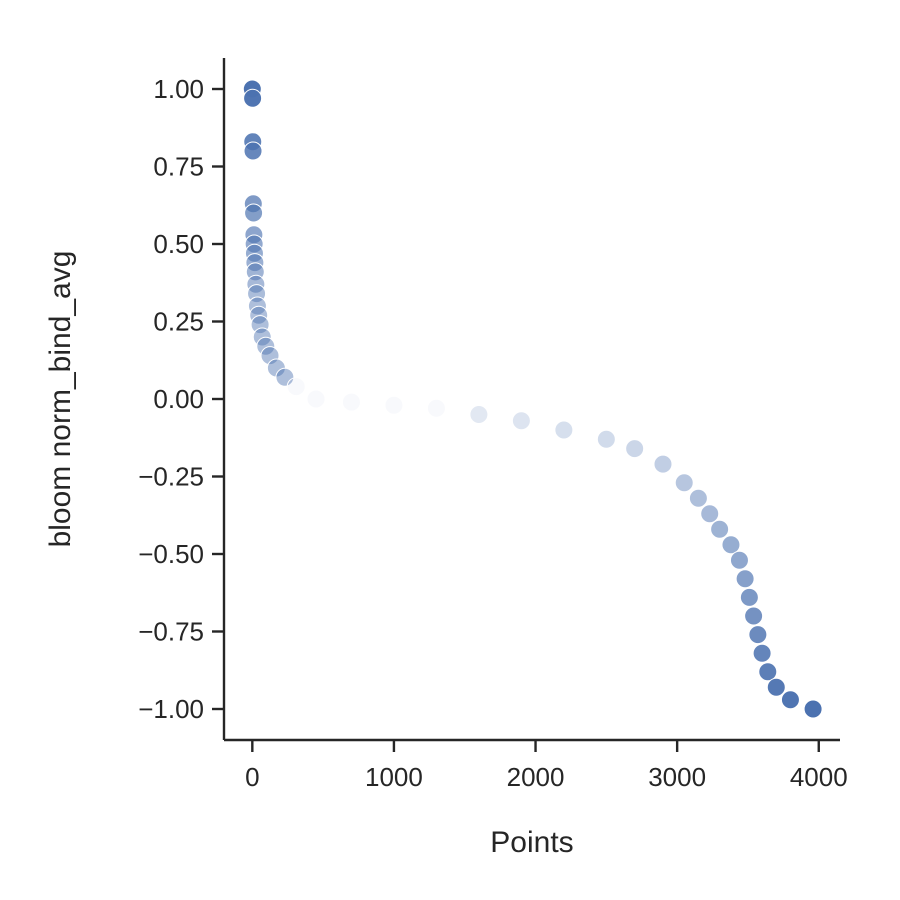  What do you see at coordinates (819, 777) in the screenshot?
I see `x-tick-label: 4000` at bounding box center [819, 777].